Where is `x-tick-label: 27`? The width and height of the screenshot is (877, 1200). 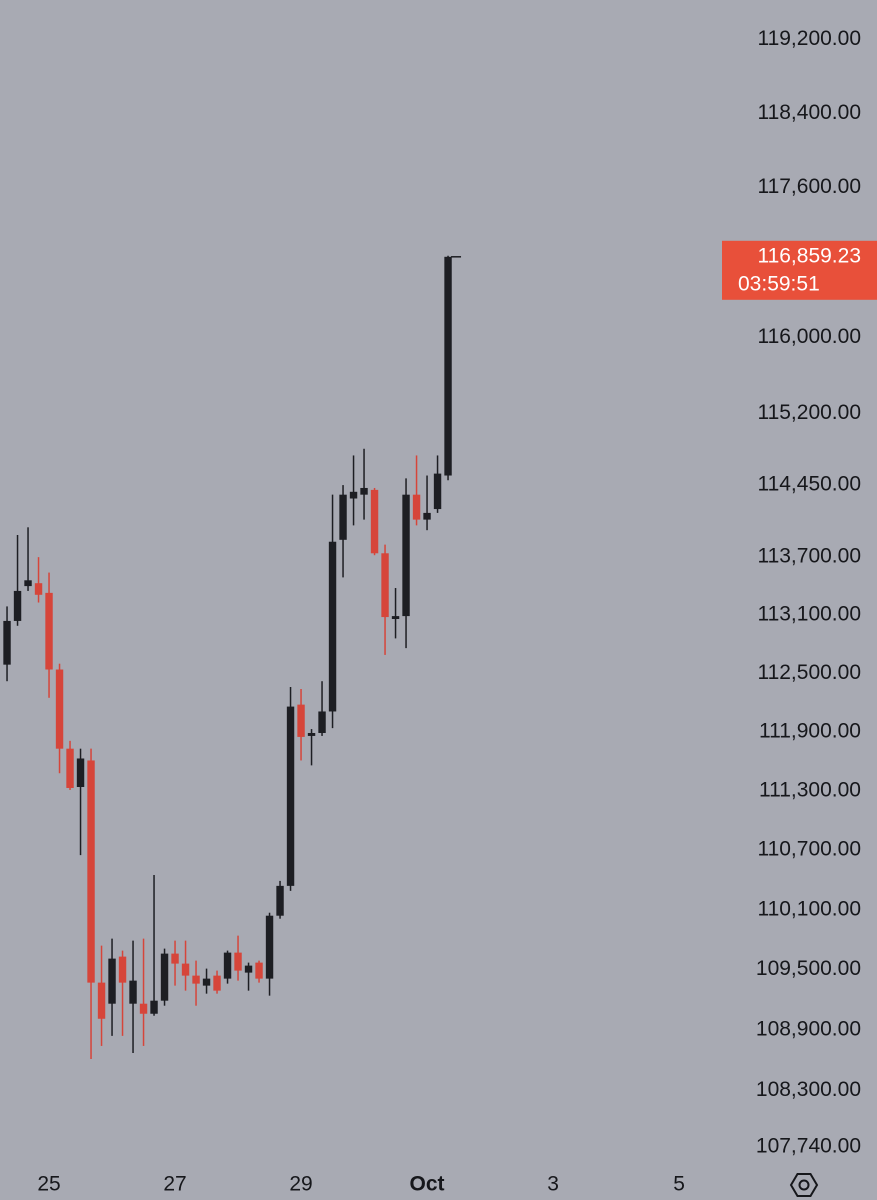
x-tick-label: 27 is located at coordinates (174, 1184).